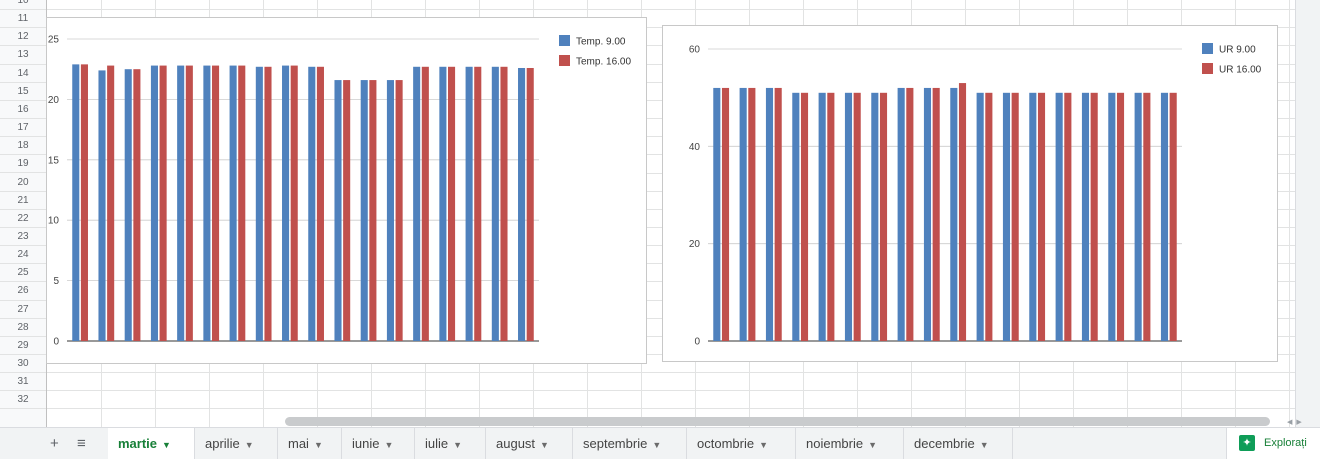 The width and height of the screenshot is (1320, 461). I want to click on row-header: 11, so click(23, 19).